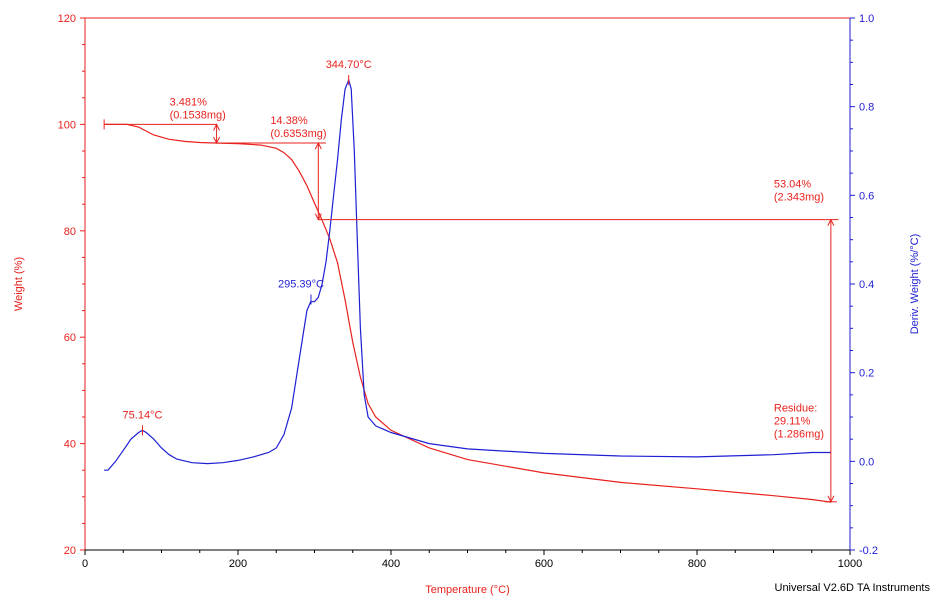  Describe the element at coordinates (238, 564) in the screenshot. I see `x-tick-label: 200` at that location.